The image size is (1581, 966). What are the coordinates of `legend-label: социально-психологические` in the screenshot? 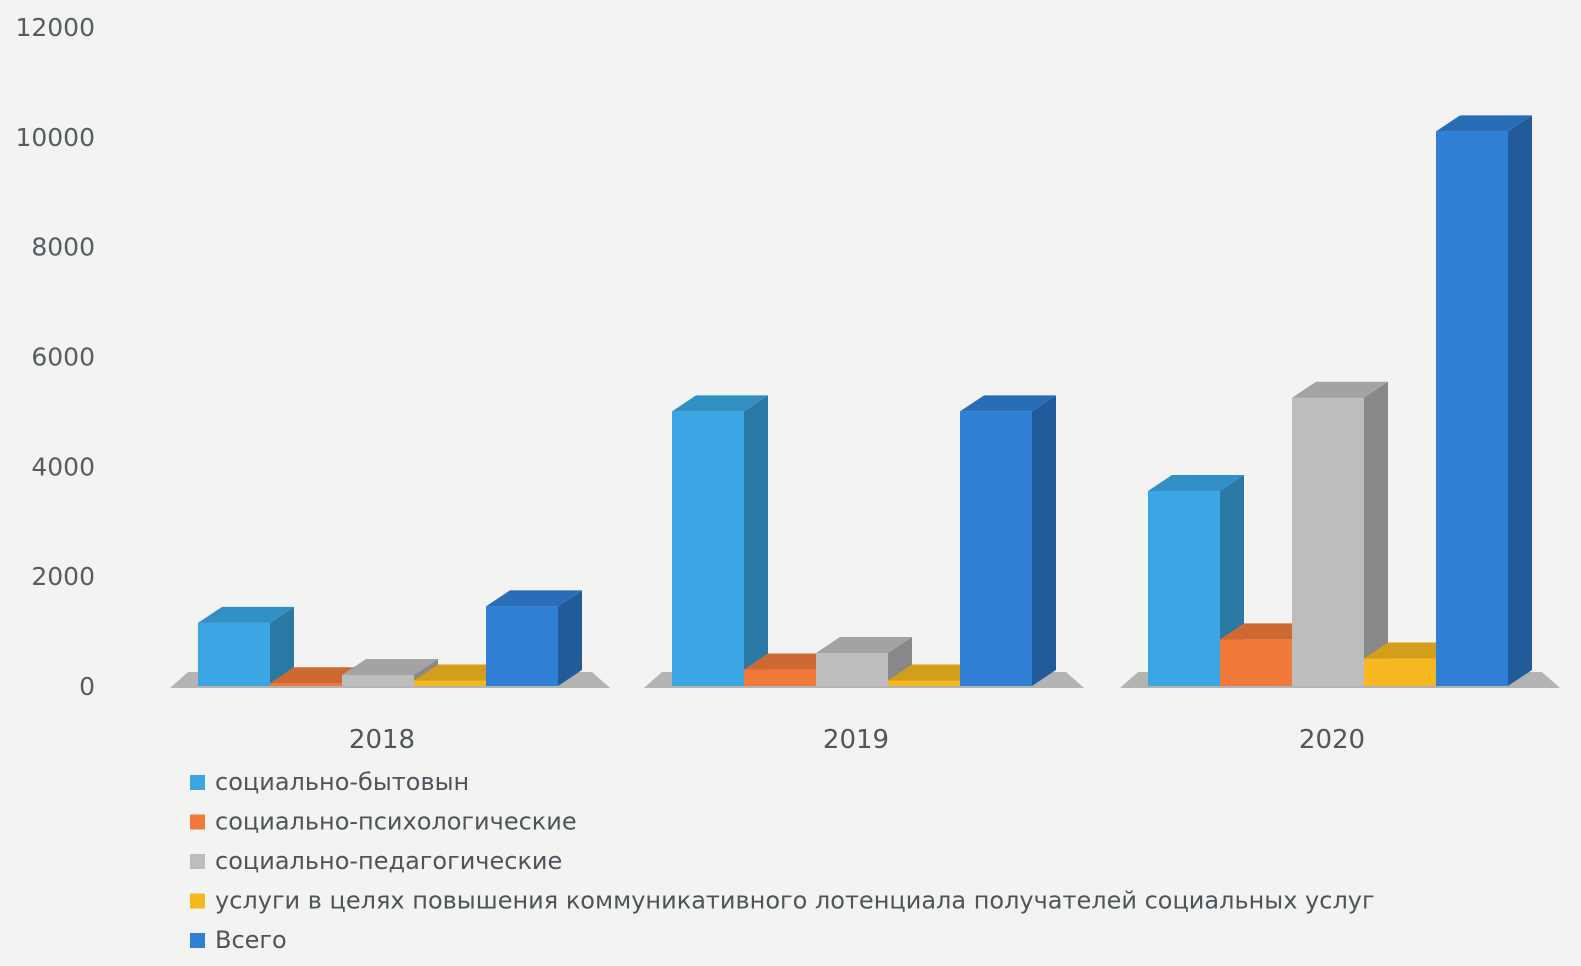 It's located at (396, 822).